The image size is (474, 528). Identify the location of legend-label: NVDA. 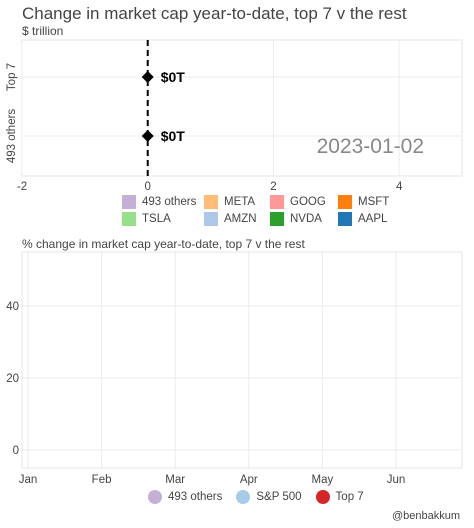
(306, 219).